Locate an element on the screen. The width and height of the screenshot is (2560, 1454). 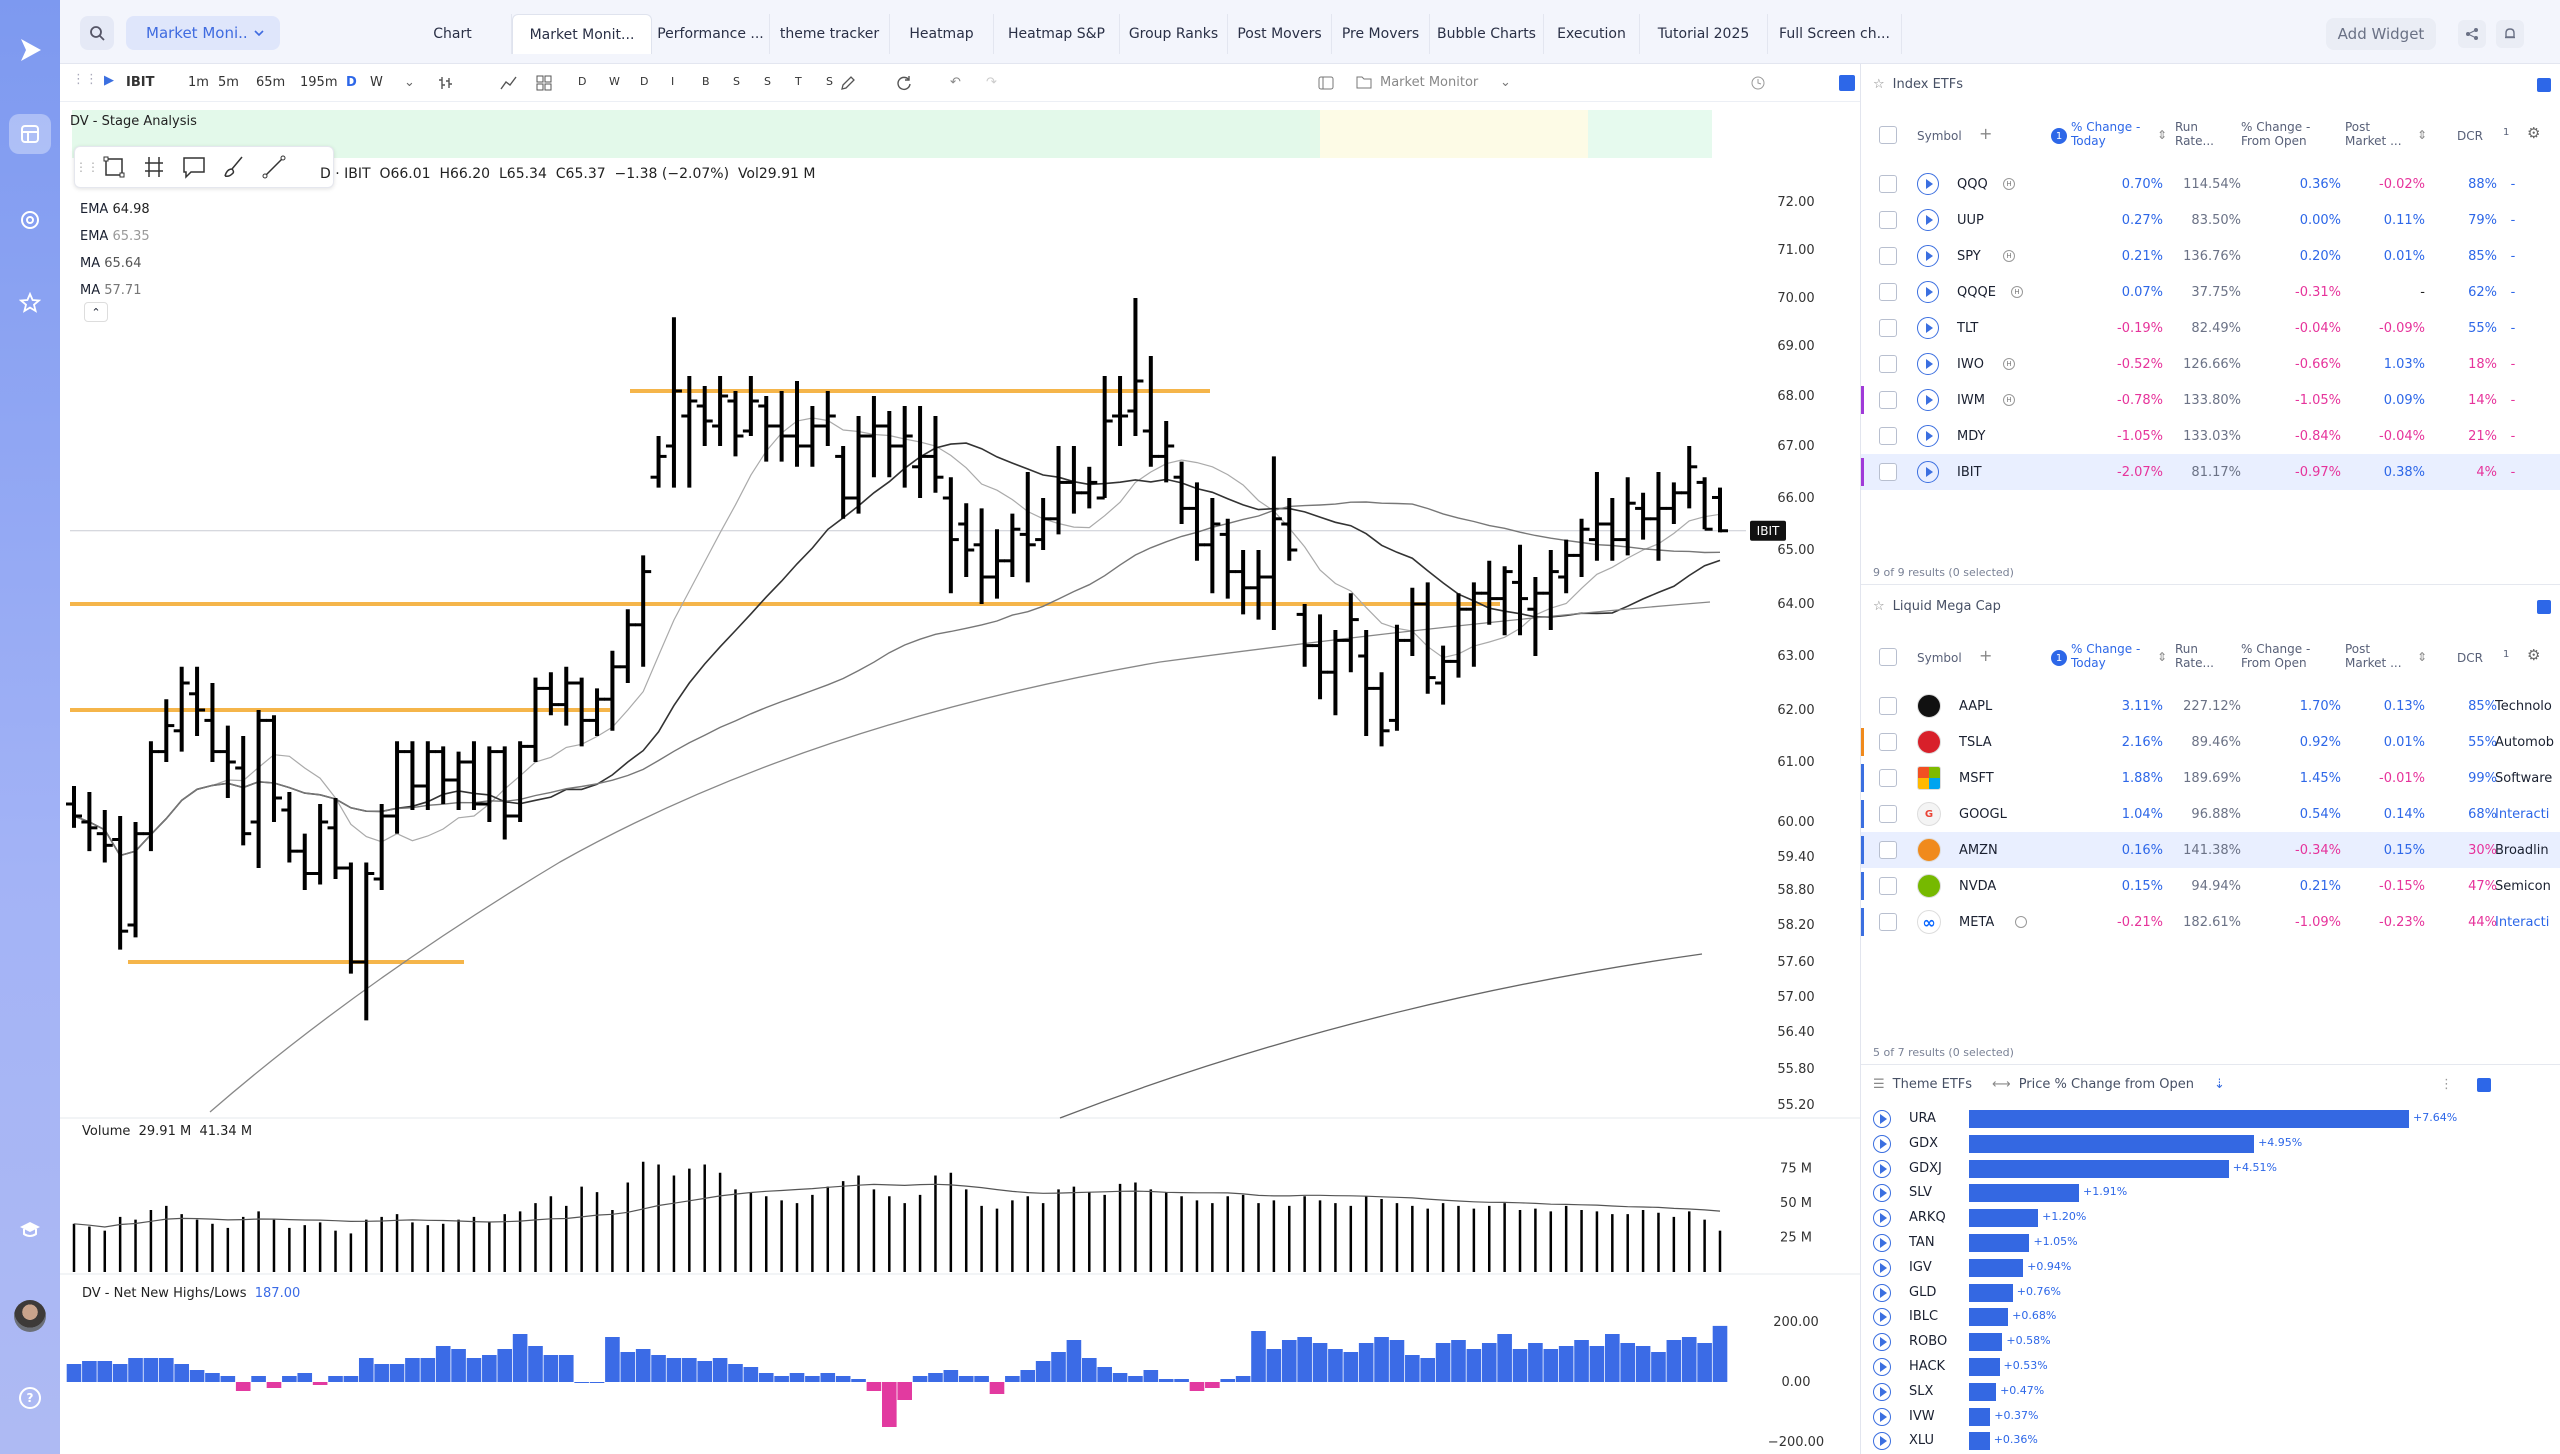
avatar is located at coordinates (30, 1316).